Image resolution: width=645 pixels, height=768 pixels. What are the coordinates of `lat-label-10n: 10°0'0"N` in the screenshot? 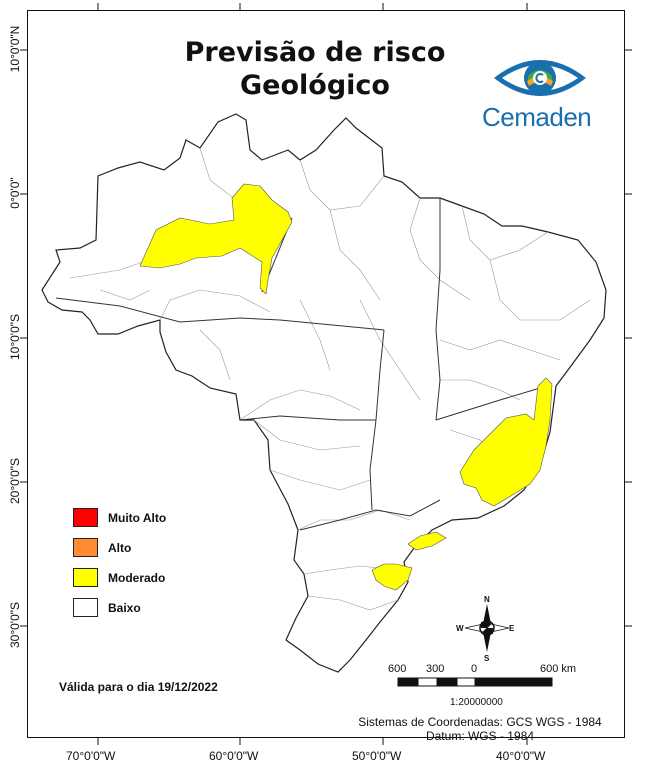 It's located at (15, 49).